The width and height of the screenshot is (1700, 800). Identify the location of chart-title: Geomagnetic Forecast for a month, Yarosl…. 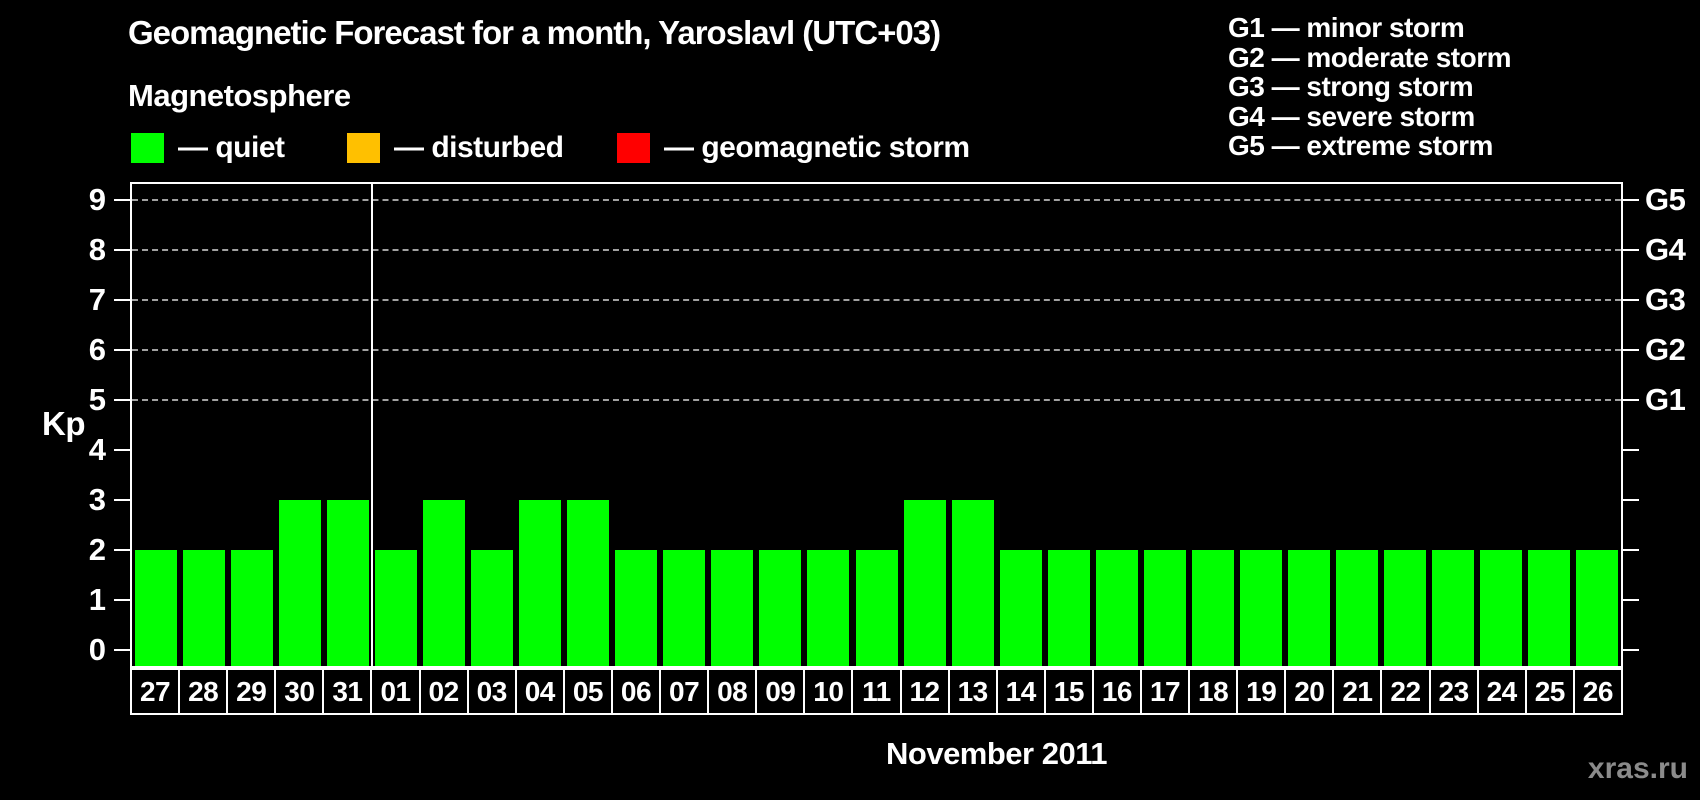
(534, 32).